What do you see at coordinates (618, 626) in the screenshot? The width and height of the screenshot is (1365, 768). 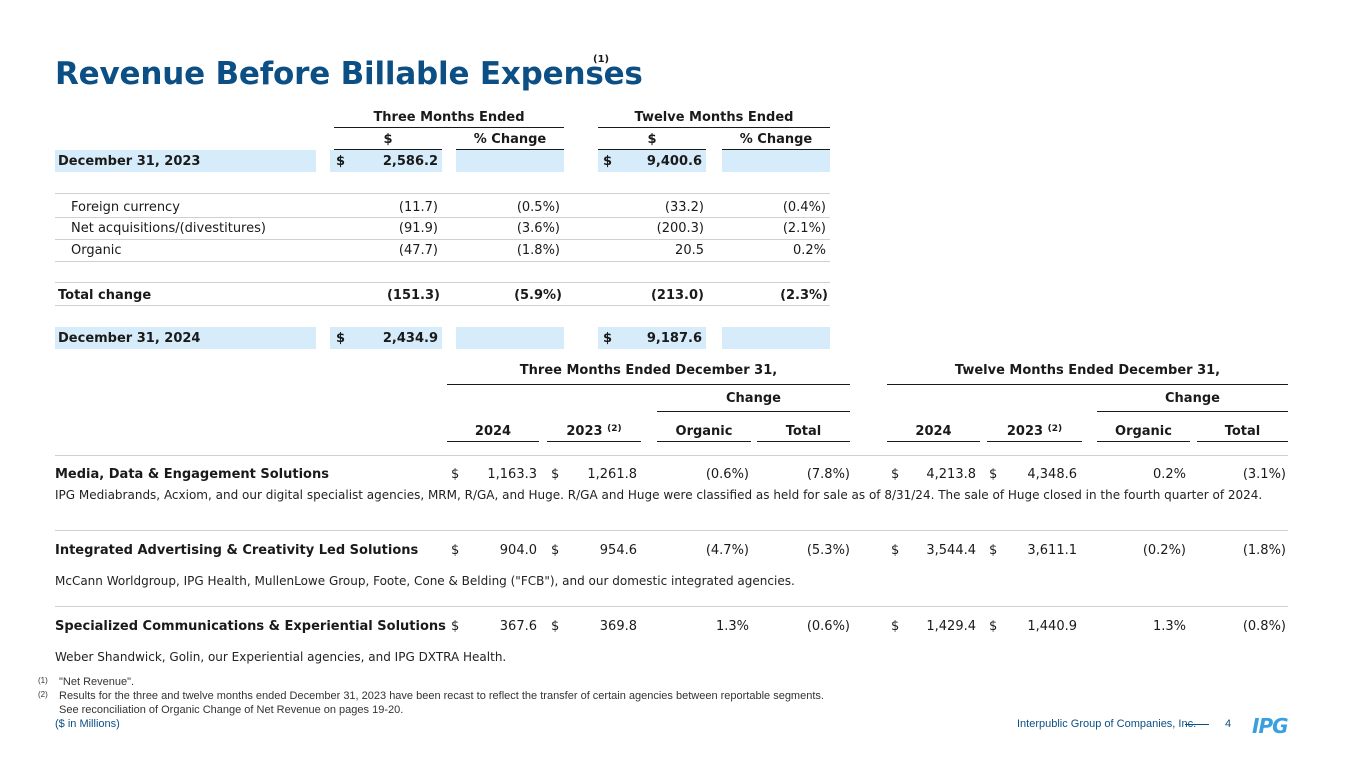 I see `segment-q2023: 369.8` at bounding box center [618, 626].